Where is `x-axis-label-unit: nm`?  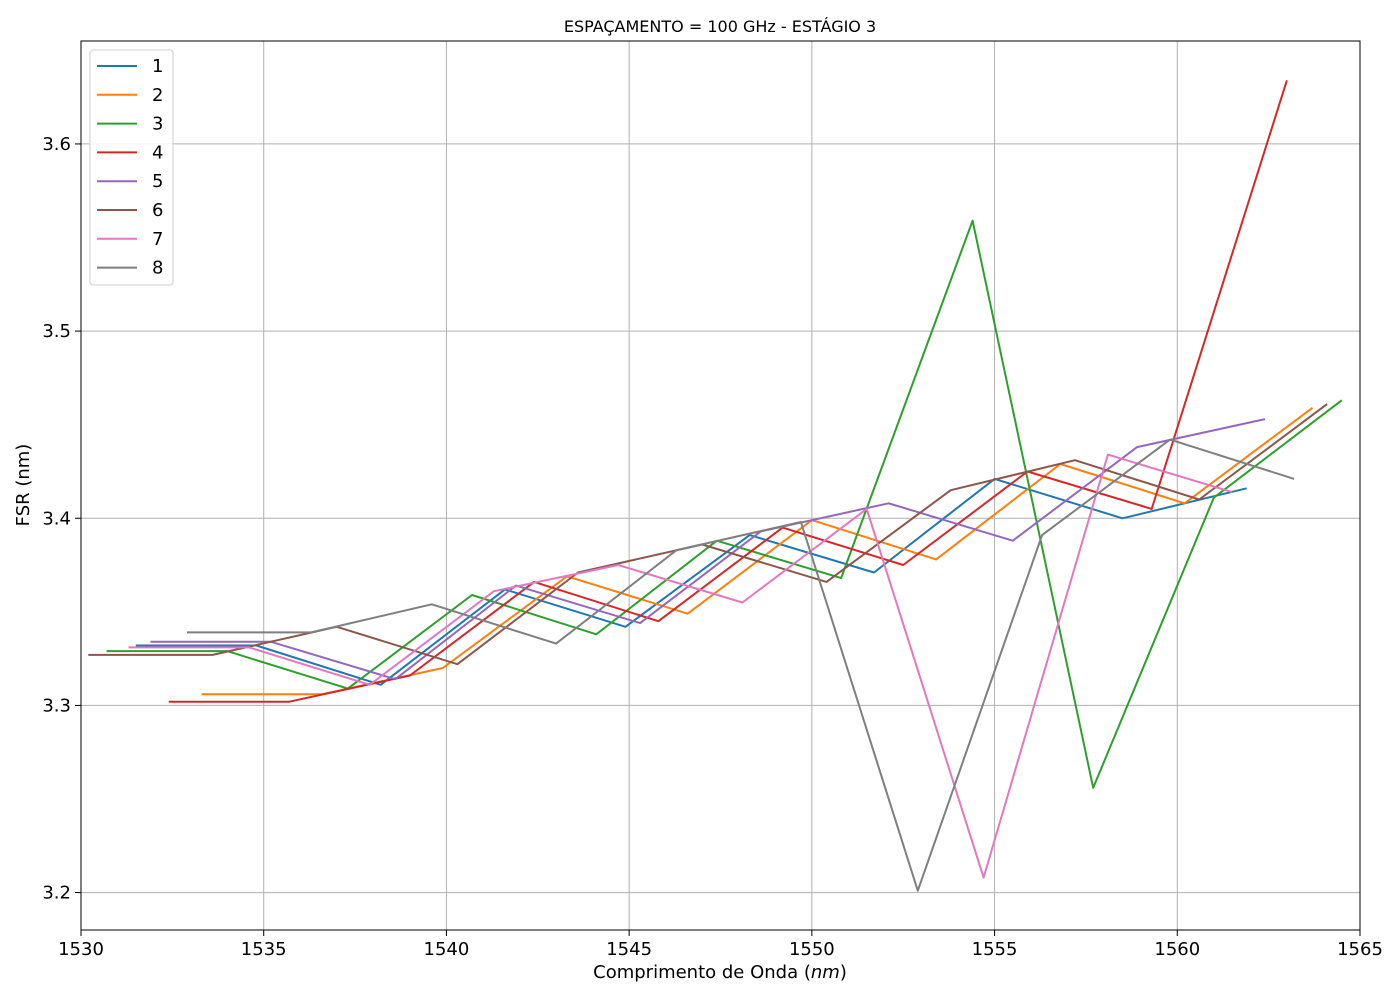 x-axis-label-unit: nm is located at coordinates (825, 972).